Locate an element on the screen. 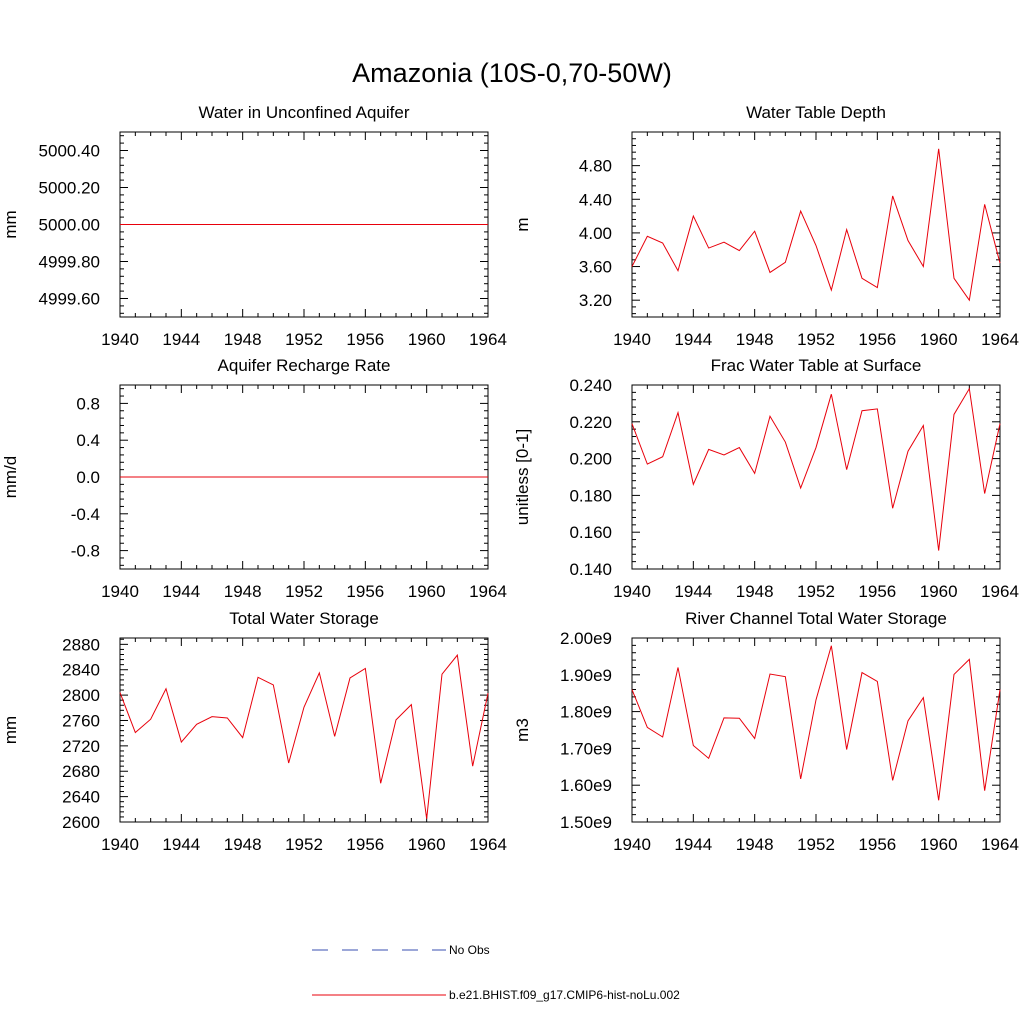 The height and width of the screenshot is (1029, 1024). y-tick-label: 2880 is located at coordinates (81, 644).